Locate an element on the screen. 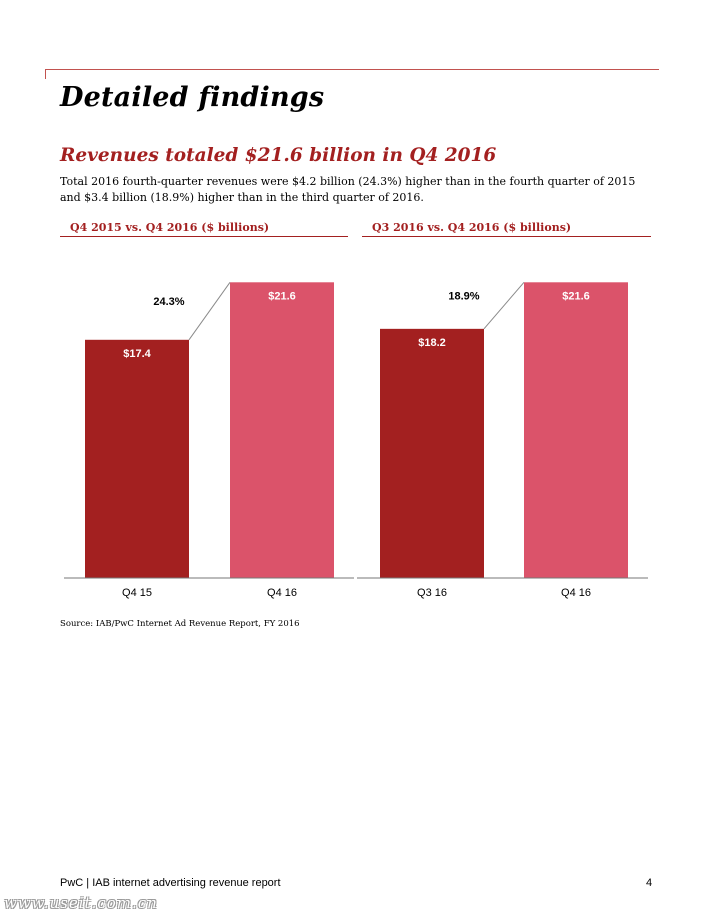 The height and width of the screenshot is (924, 714). top-rule is located at coordinates (352, 69).